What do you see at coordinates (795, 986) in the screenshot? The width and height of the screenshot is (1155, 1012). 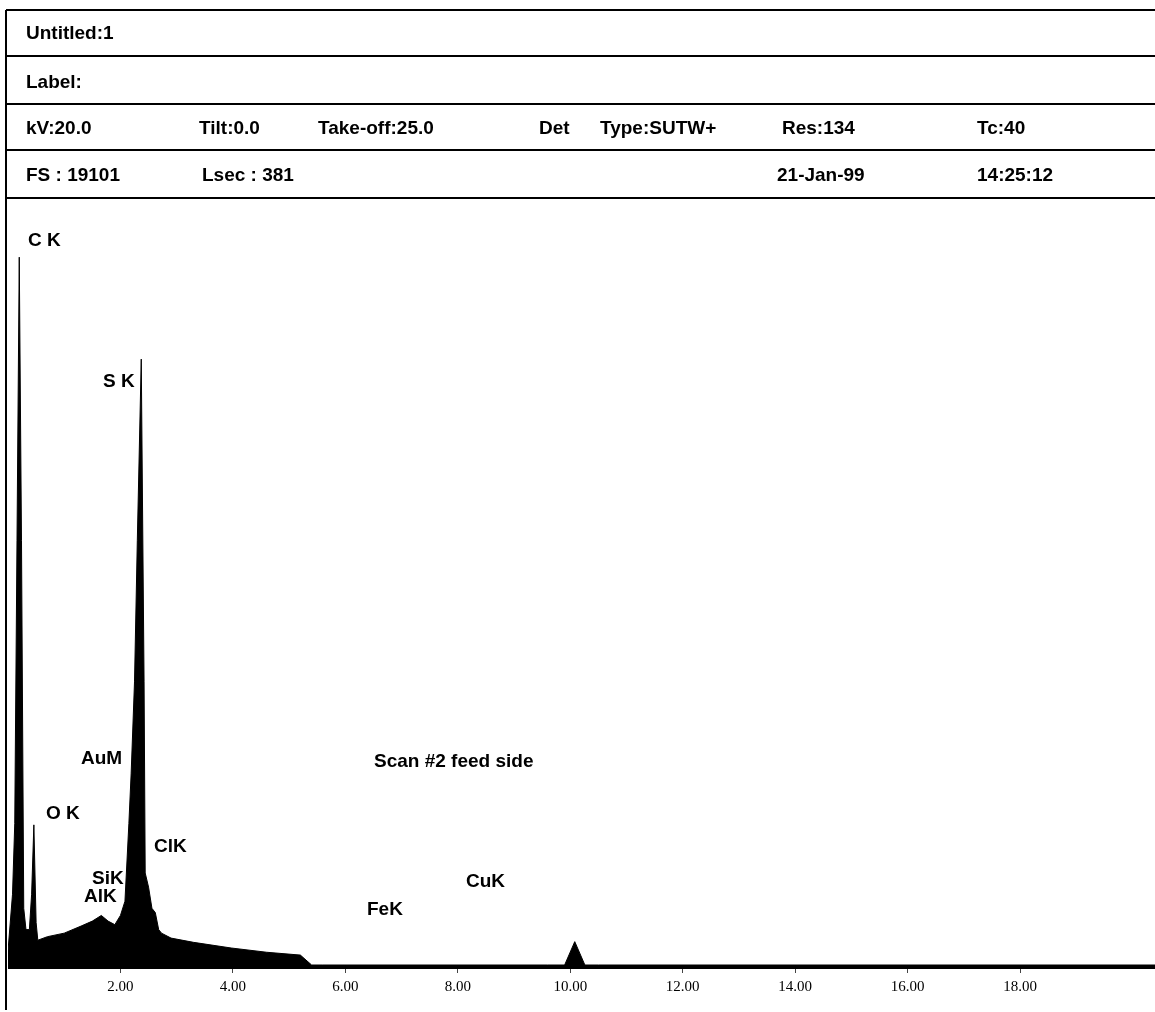 I see `x-tick-label: 14.00` at bounding box center [795, 986].